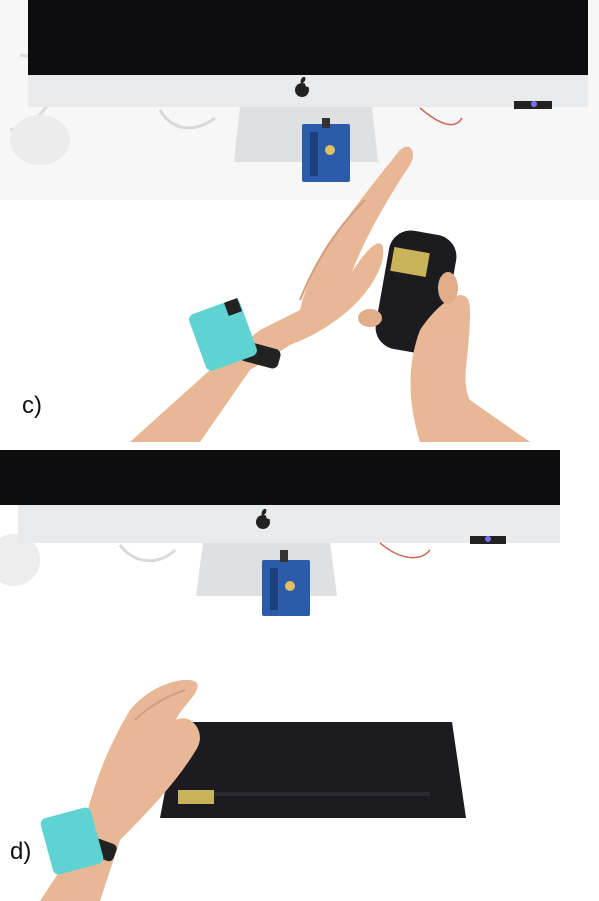 This screenshot has width=599, height=901. Describe the element at coordinates (313, 770) in the screenshot. I see `flat-keyboard-device` at that location.